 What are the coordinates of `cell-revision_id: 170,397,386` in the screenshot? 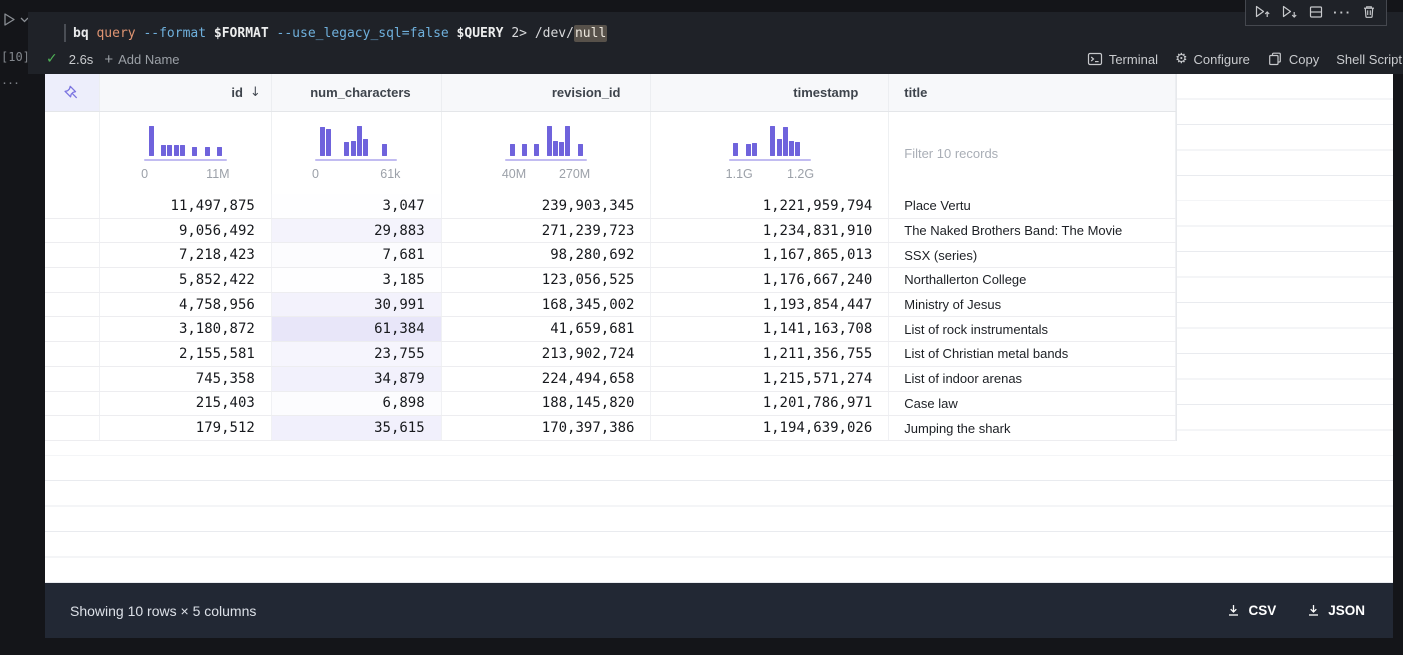 It's located at (547, 428).